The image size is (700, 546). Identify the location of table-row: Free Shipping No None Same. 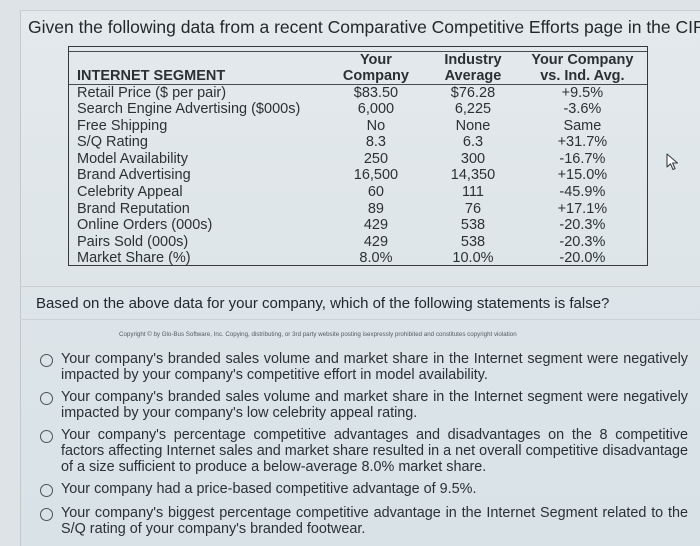
(358, 126).